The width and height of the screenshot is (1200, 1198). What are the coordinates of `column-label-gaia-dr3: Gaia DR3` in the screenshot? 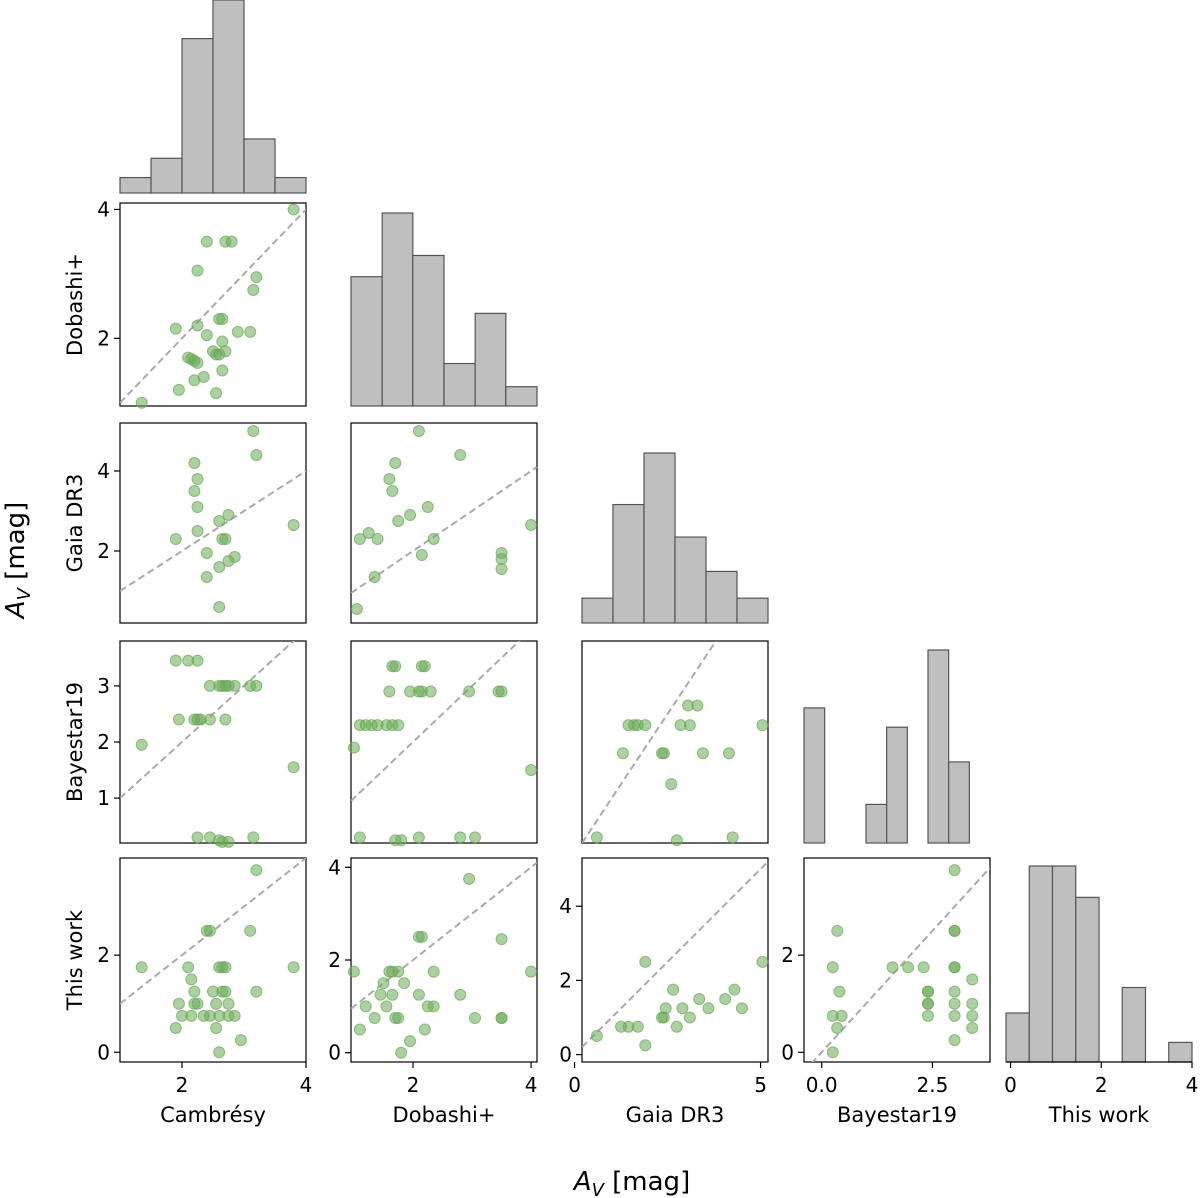 It's located at (675, 1115).